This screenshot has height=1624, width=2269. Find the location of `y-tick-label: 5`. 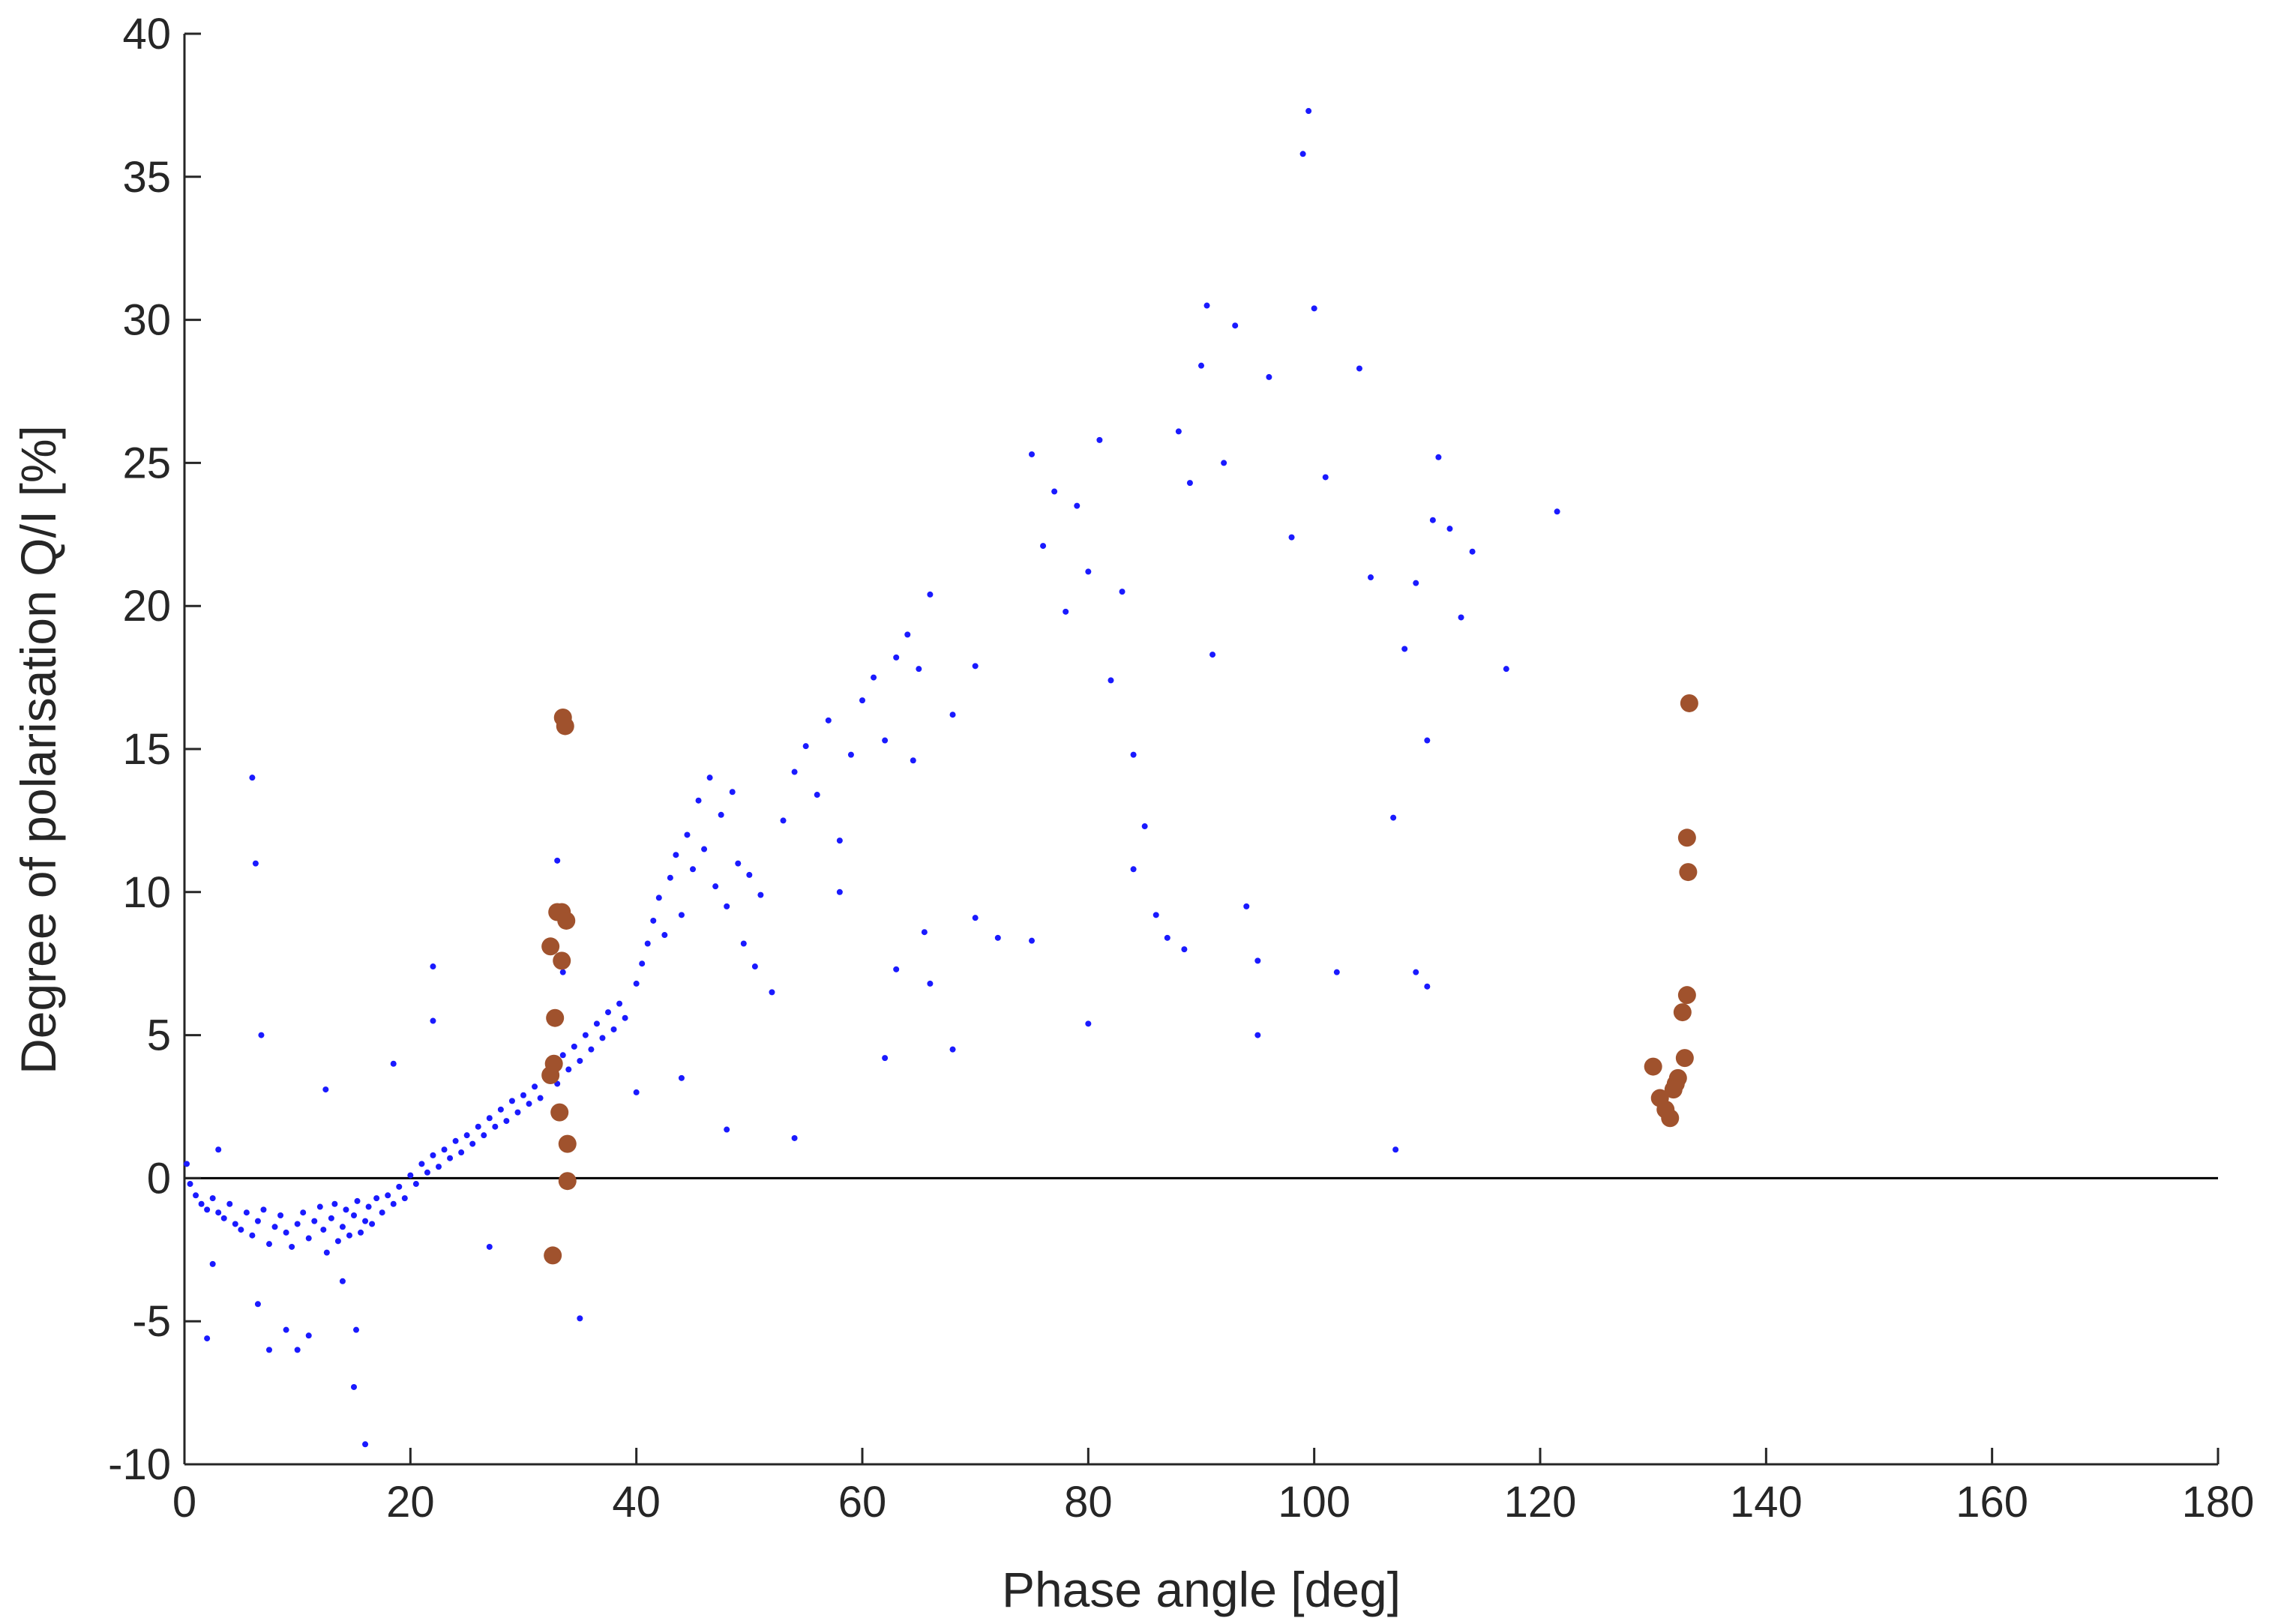

y-tick-label: 5 is located at coordinates (159, 1035).